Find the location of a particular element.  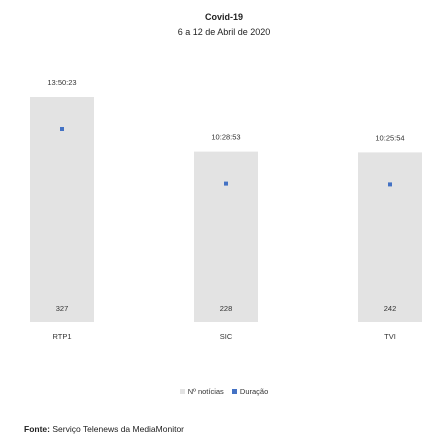

duration-marker-sic is located at coordinates (226, 183).